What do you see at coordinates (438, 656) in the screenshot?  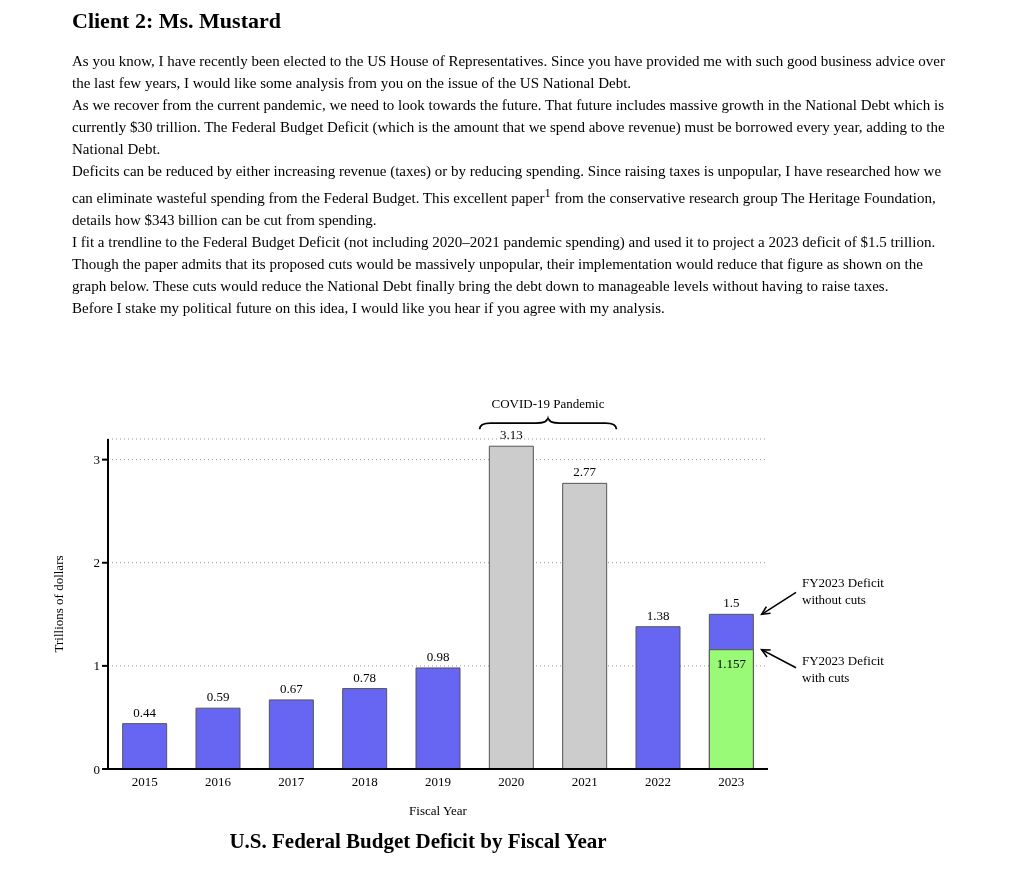 I see `data-label: 0.98` at bounding box center [438, 656].